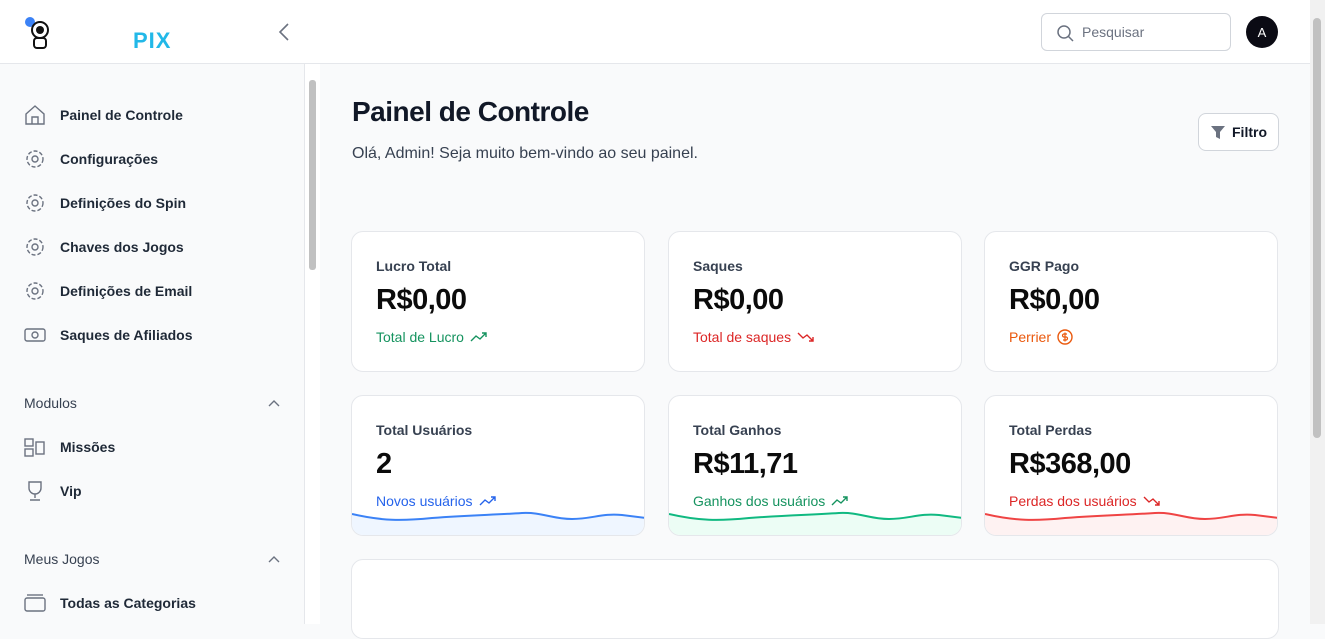  What do you see at coordinates (1262, 32) in the screenshot?
I see `avatar: A` at bounding box center [1262, 32].